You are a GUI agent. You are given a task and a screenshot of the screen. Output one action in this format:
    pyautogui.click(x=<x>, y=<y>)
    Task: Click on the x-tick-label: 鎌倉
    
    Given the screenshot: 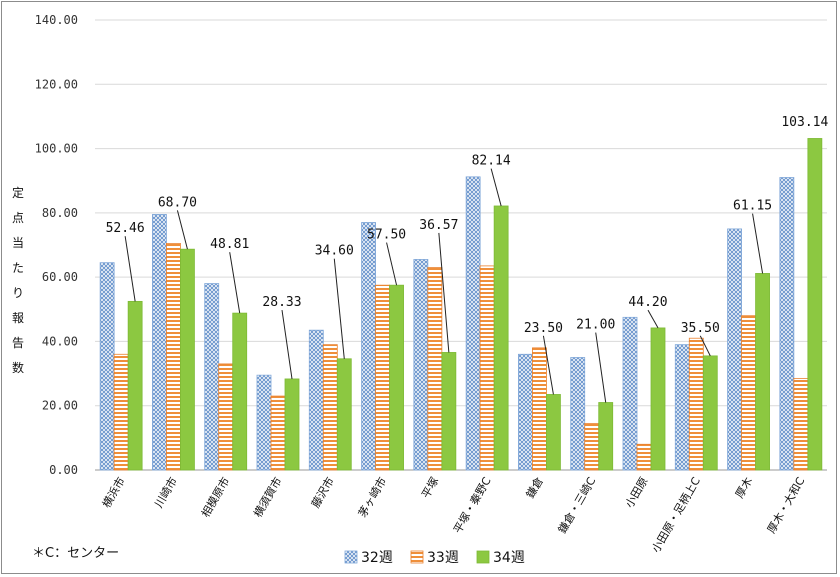 What is the action you would take?
    pyautogui.click(x=534, y=488)
    